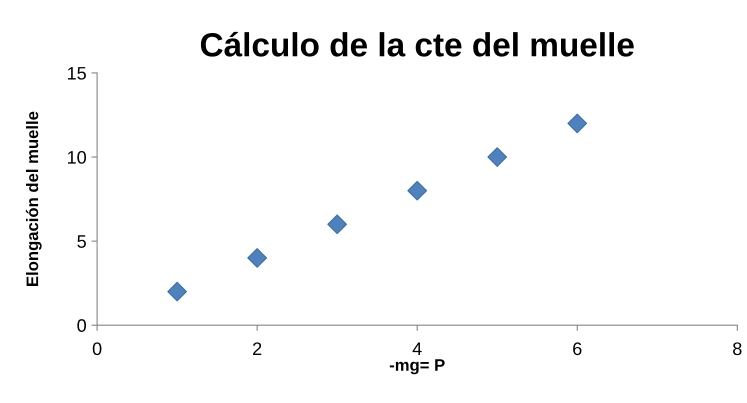 Image resolution: width=747 pixels, height=403 pixels. What do you see at coordinates (77, 157) in the screenshot?
I see `y-tick-label: 10` at bounding box center [77, 157].